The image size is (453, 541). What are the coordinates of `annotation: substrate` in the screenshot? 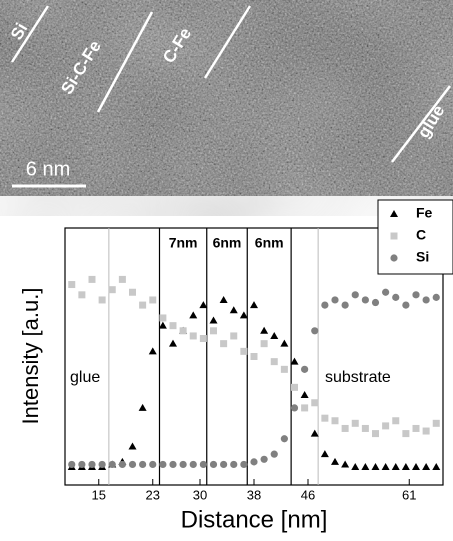 It's located at (358, 377).